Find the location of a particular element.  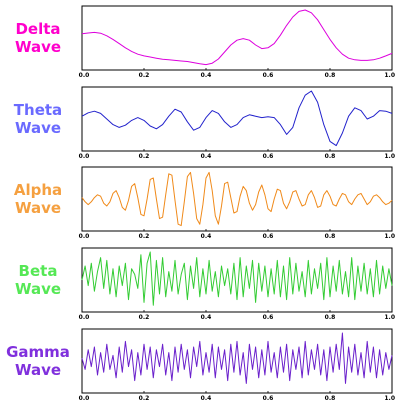

alpha-wave-line is located at coordinates (237, 199).